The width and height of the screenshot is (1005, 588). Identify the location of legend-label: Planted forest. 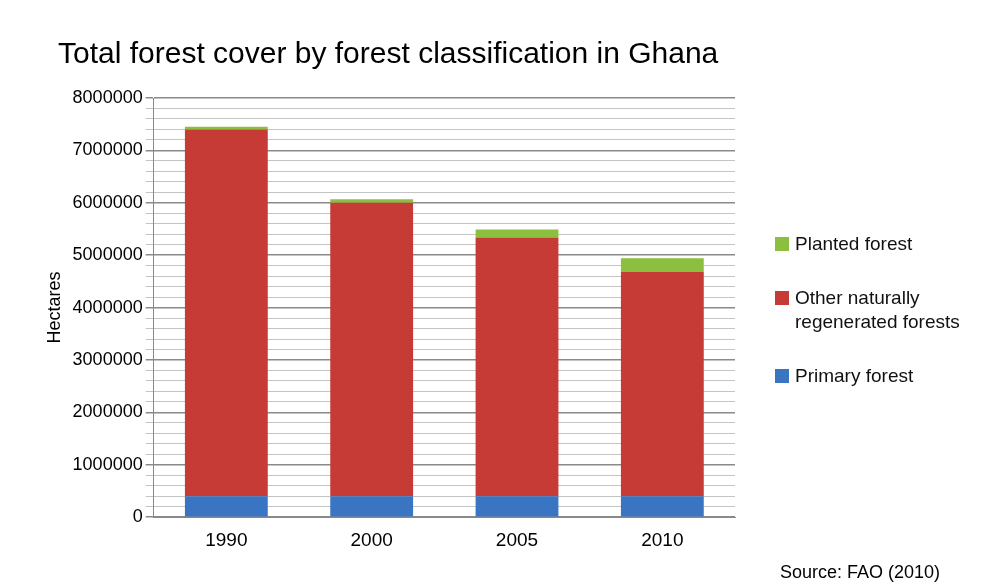
(854, 244).